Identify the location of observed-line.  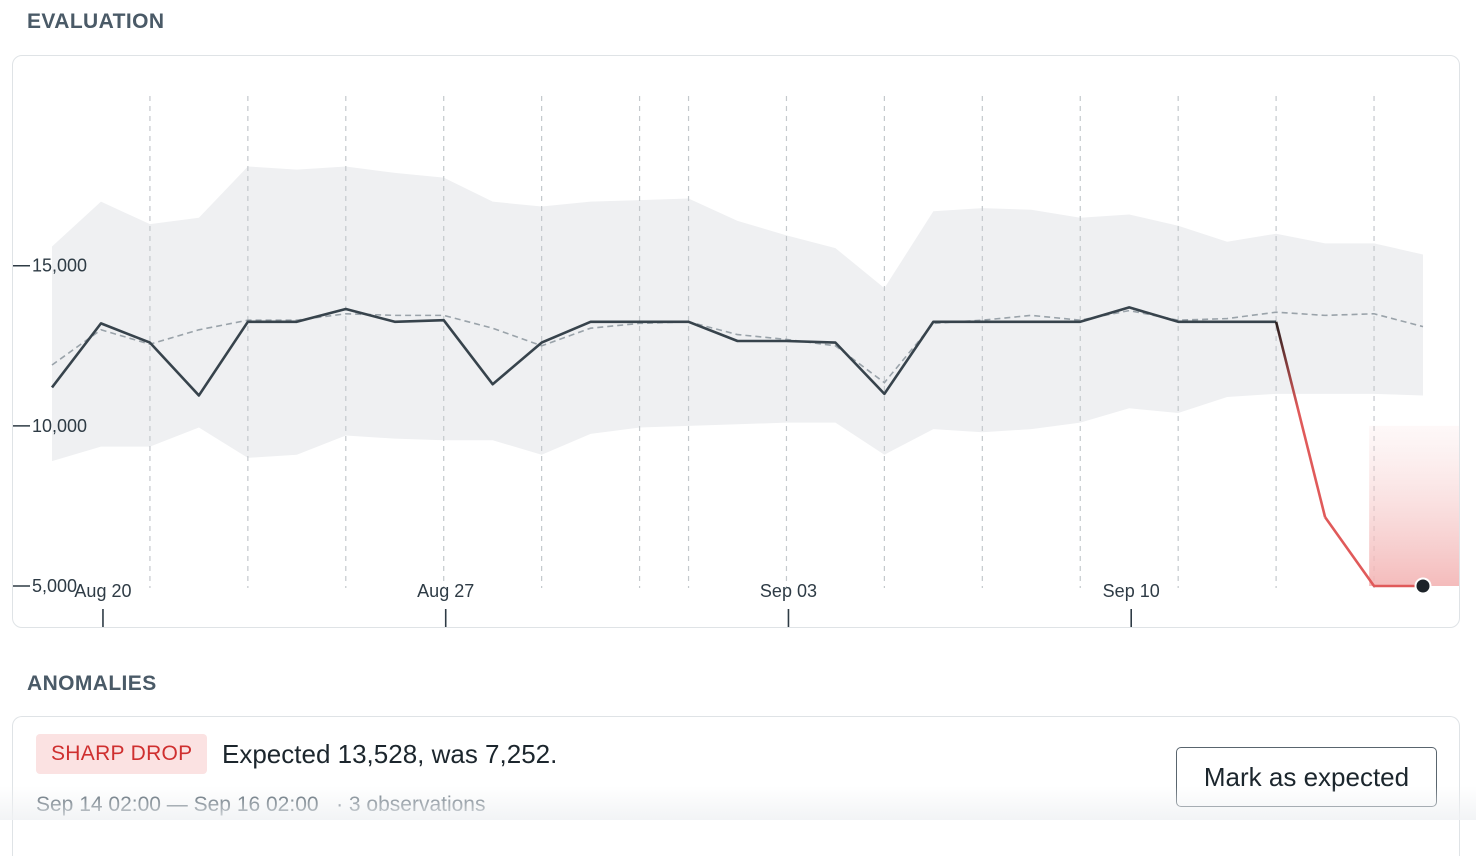
(663, 351).